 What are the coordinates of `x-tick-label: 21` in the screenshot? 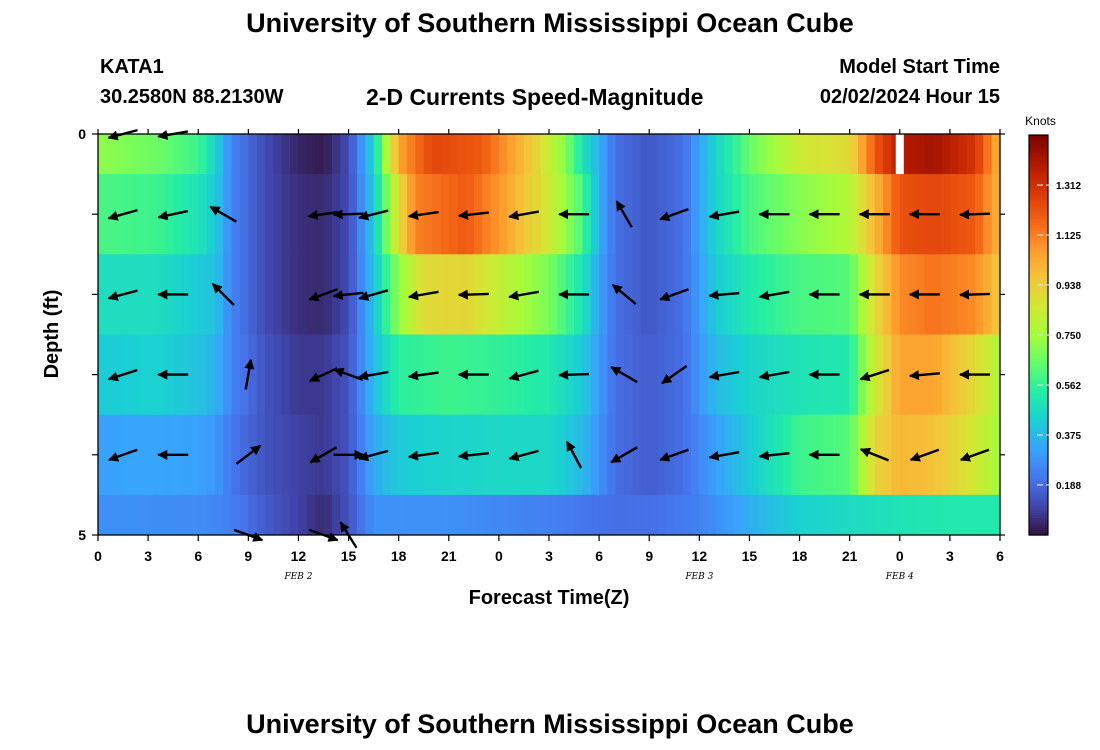 It's located at (449, 556).